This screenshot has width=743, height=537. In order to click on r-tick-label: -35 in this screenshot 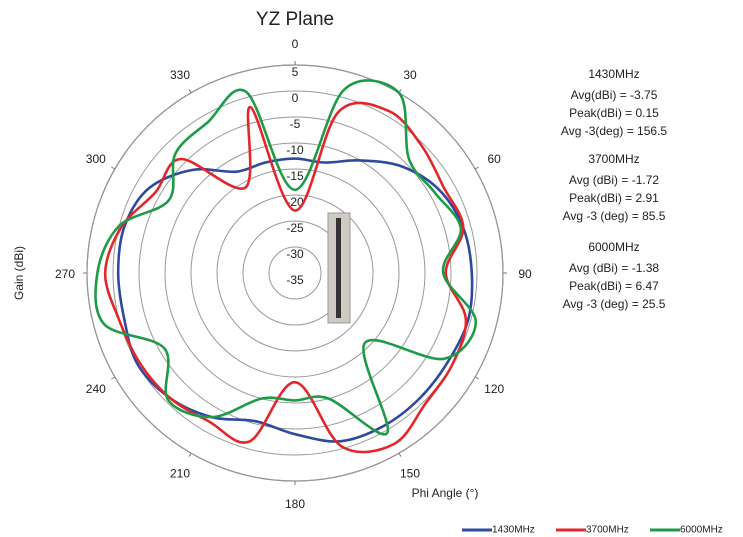, I will do `click(295, 280)`.